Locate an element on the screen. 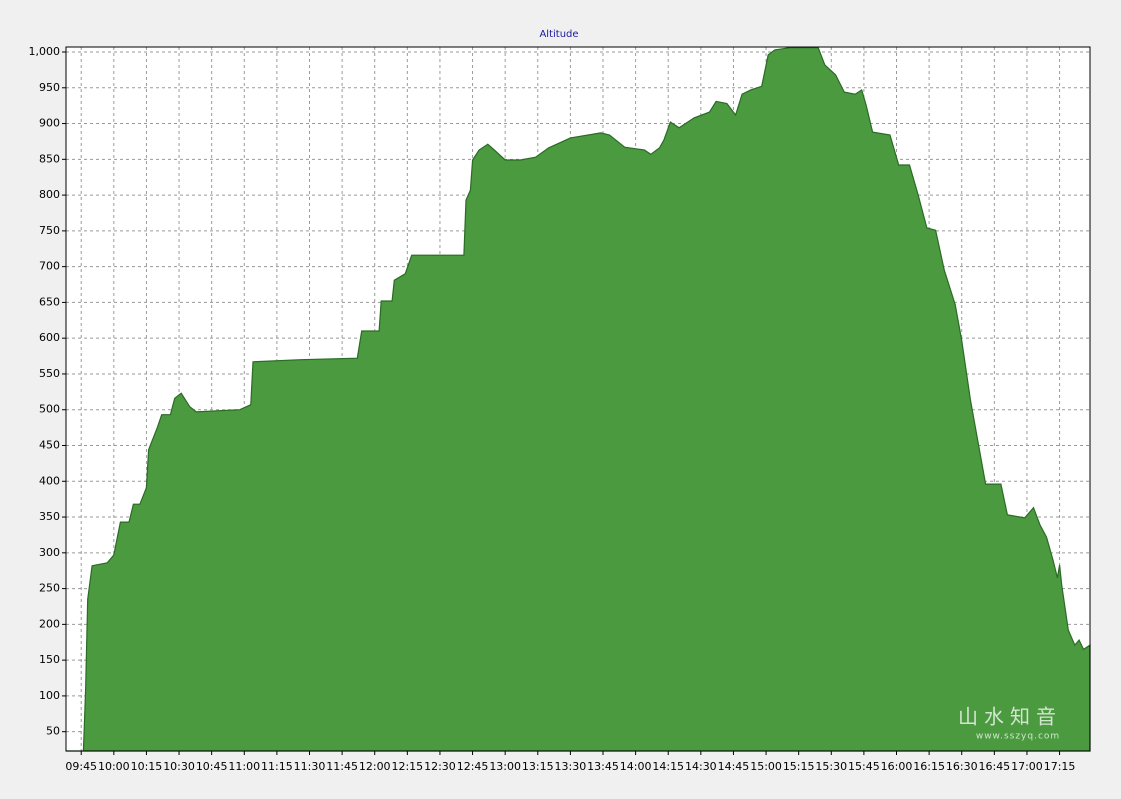 The width and height of the screenshot is (1121, 799). y-tick-label: 600 is located at coordinates (49, 337).